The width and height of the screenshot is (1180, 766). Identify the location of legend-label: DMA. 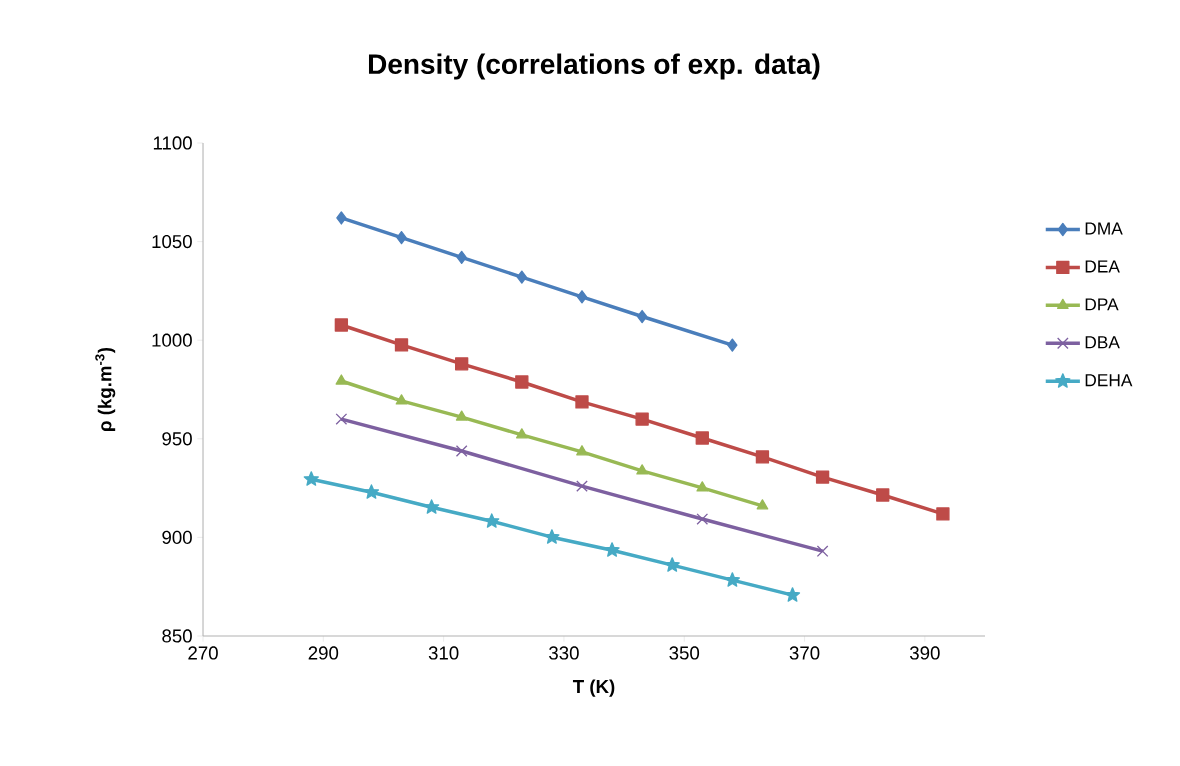
(1104, 228).